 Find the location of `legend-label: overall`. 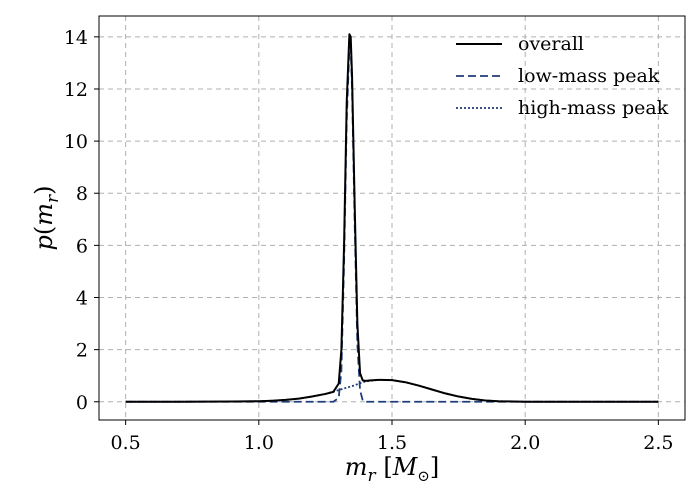

legend-label: overall is located at coordinates (551, 44).